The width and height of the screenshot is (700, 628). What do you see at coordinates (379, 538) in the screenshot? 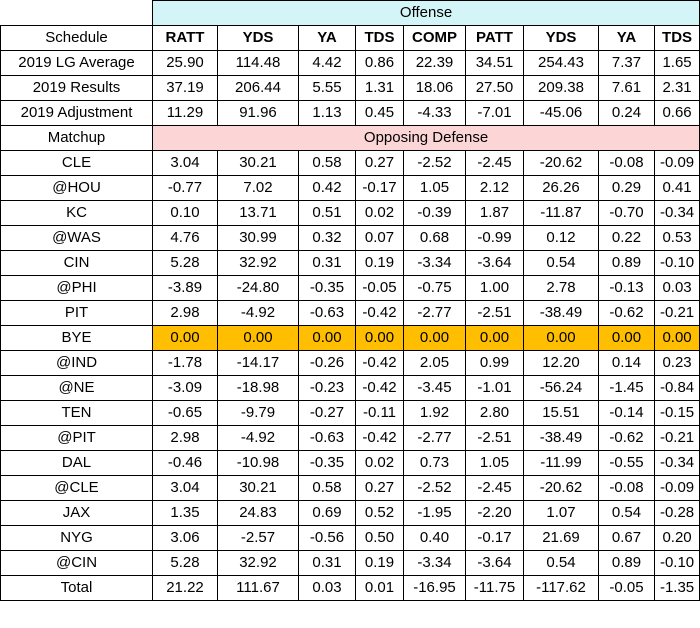
I see `value-cell: 0.50` at bounding box center [379, 538].